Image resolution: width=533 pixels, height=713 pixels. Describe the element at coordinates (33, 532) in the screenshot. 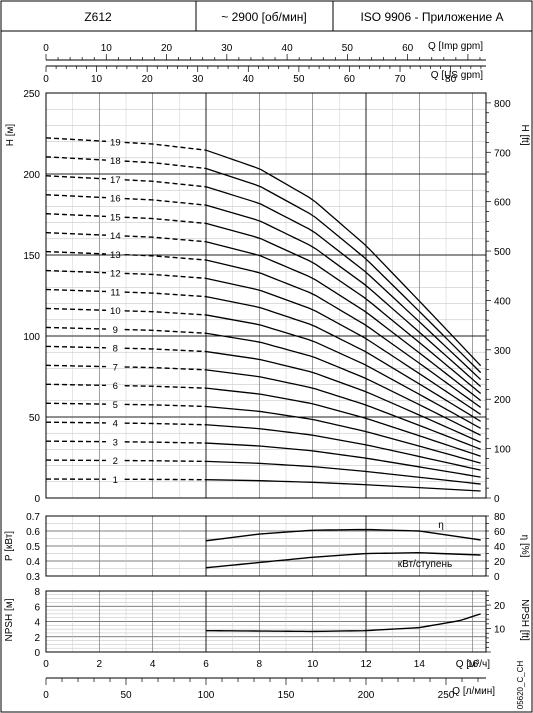

I see `power-tick-label: 0.6` at that location.